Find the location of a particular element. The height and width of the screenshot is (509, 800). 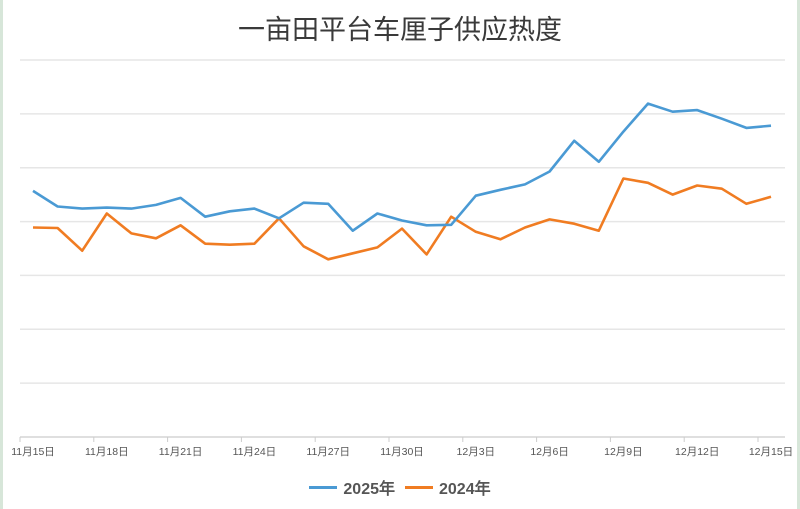

chart-title: 一亩田平台车厘子供应热度 is located at coordinates (400, 30).